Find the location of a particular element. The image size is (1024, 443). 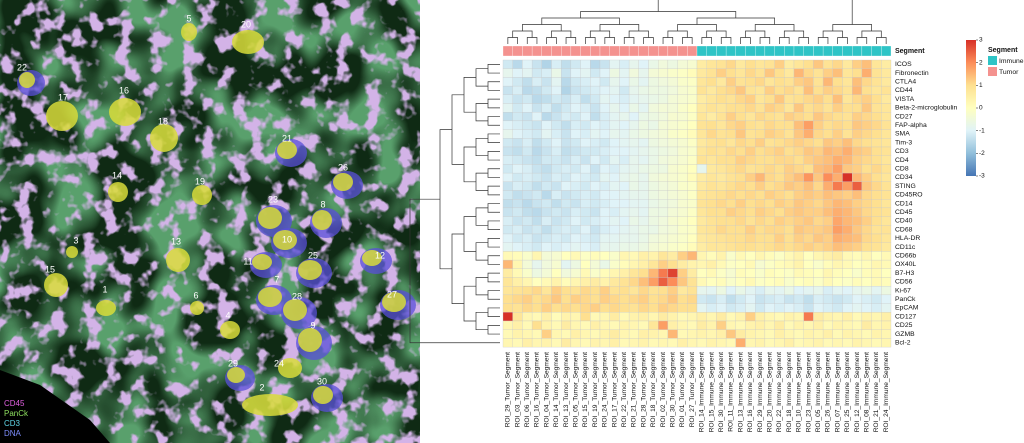

roi-label: 29 is located at coordinates (233, 363).